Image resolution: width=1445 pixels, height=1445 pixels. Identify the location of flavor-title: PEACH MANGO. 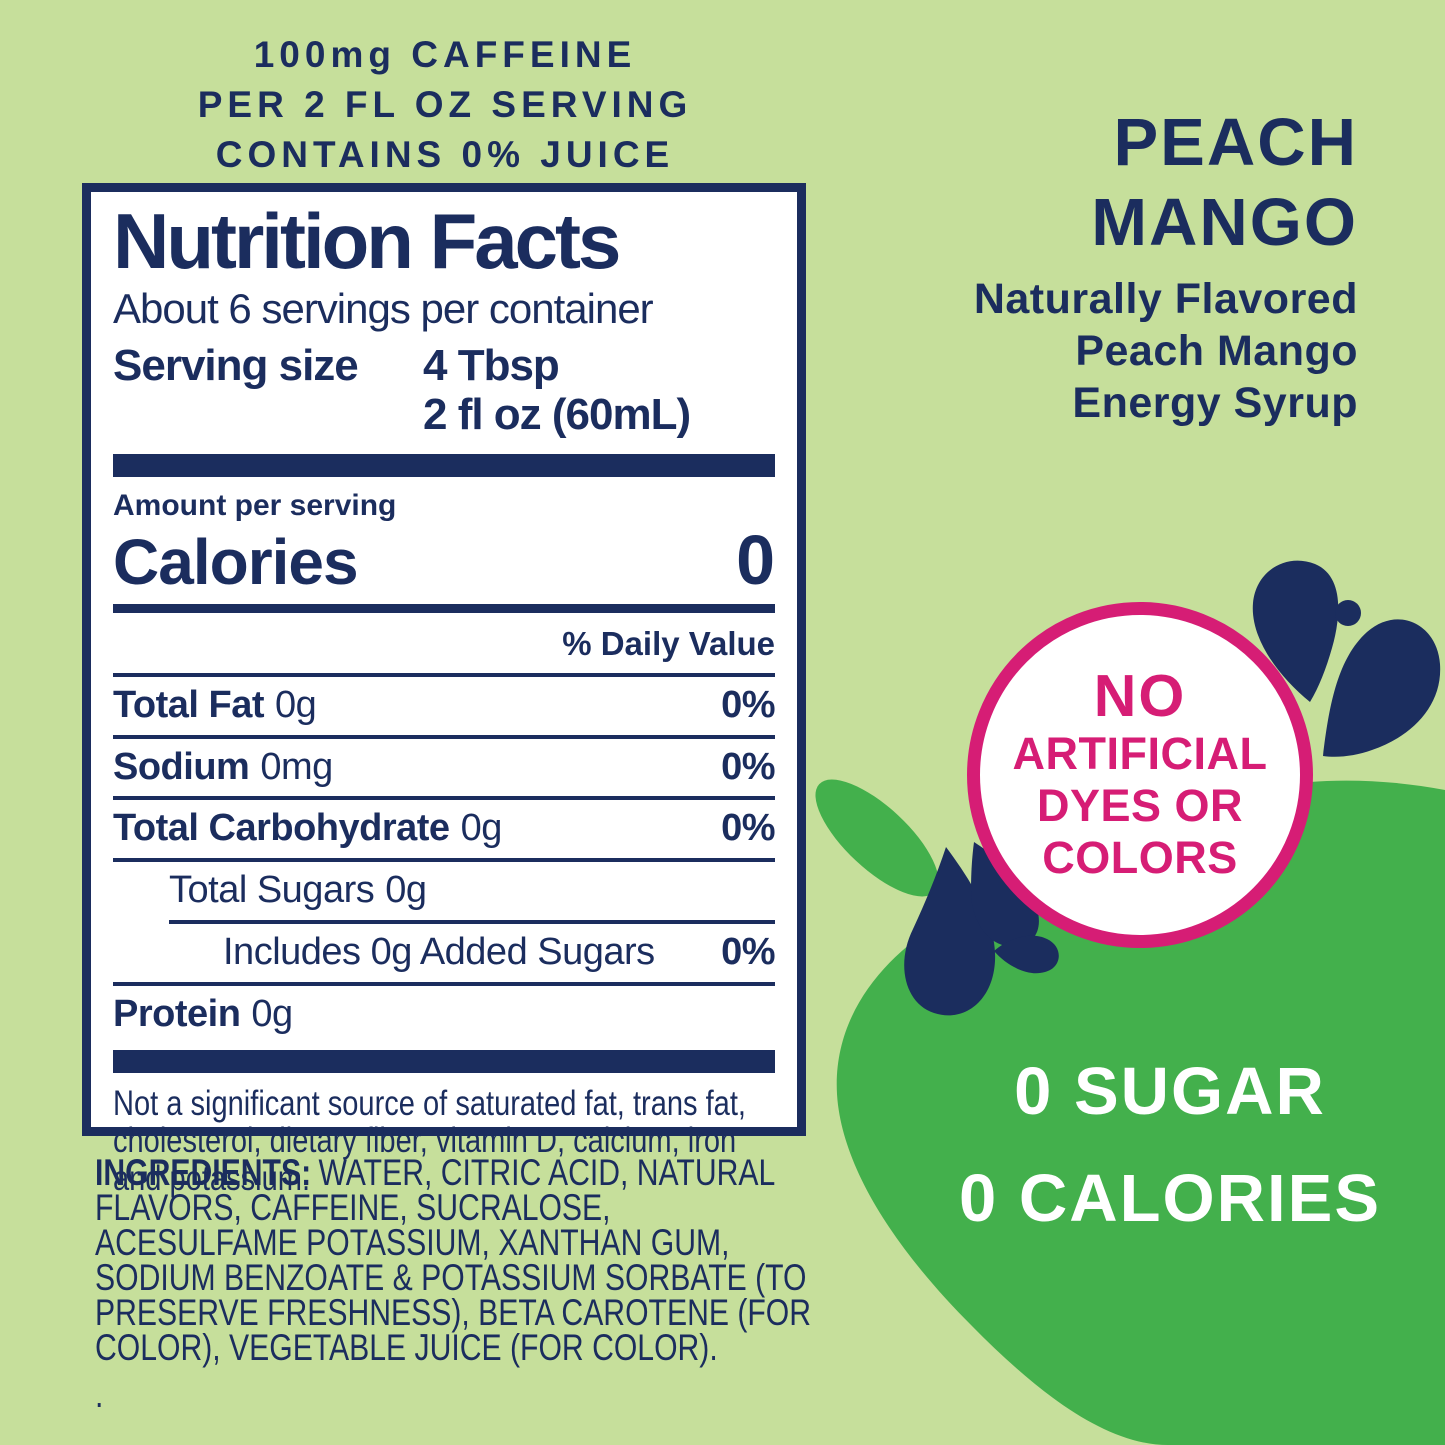
(1166, 183).